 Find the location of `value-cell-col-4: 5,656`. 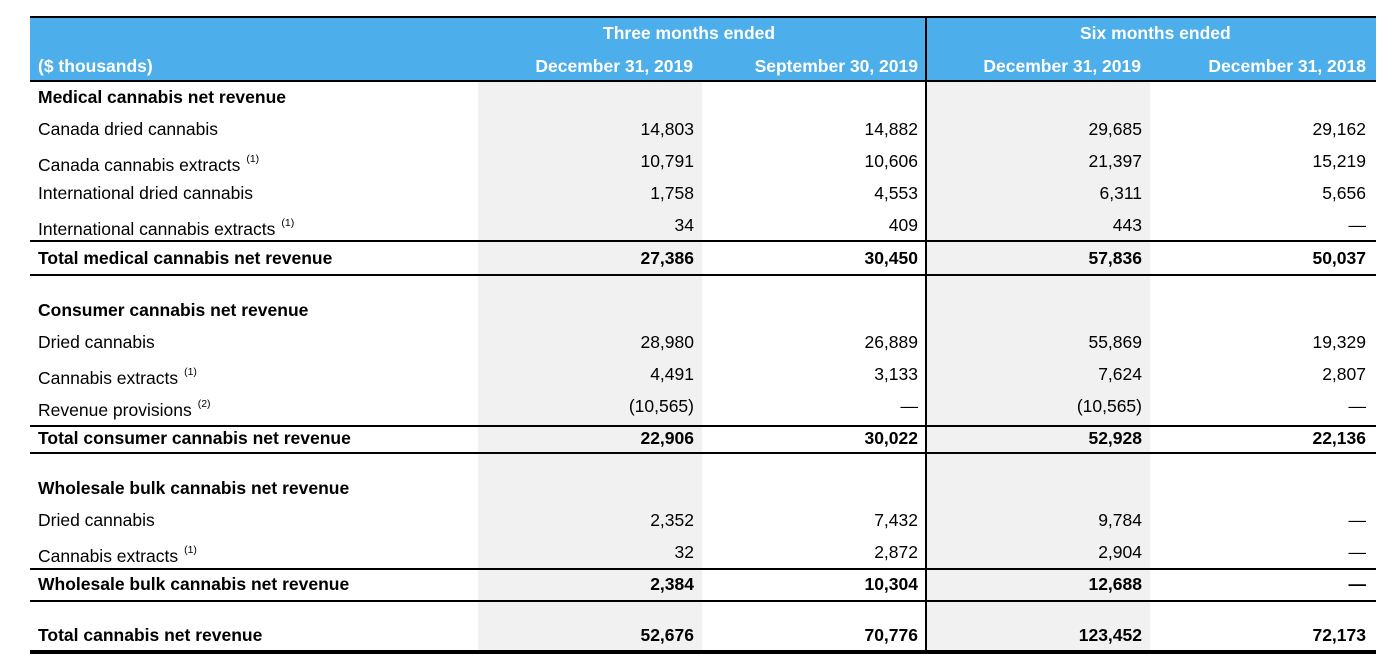

value-cell-col-4: 5,656 is located at coordinates (1344, 193).